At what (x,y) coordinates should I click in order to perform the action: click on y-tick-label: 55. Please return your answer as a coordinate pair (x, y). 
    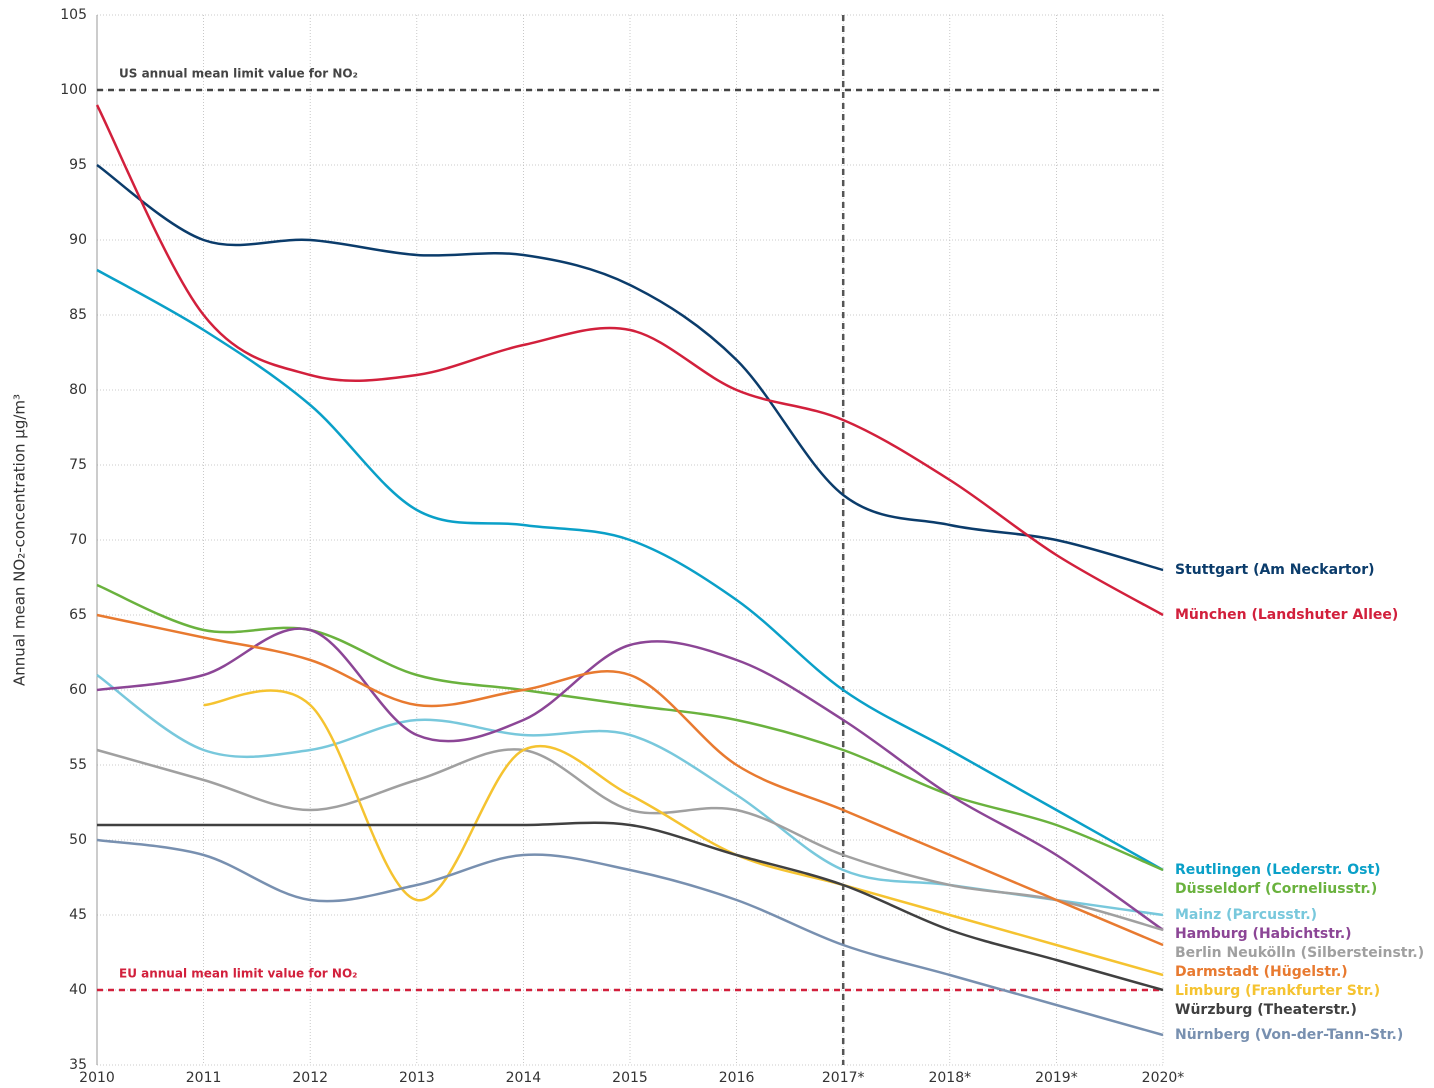
    Looking at the image, I should click on (78, 765).